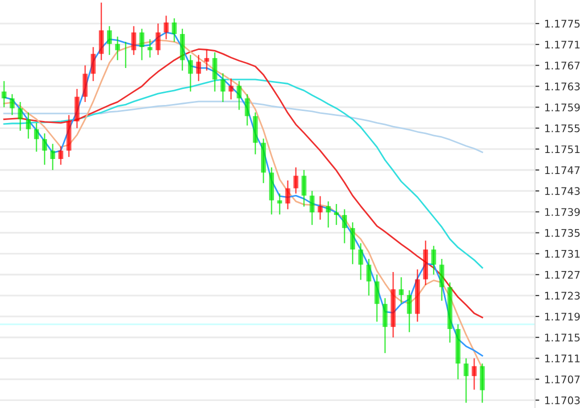 This screenshot has height=408, width=580. I want to click on y-tick-label: 1.1771, so click(562, 44).